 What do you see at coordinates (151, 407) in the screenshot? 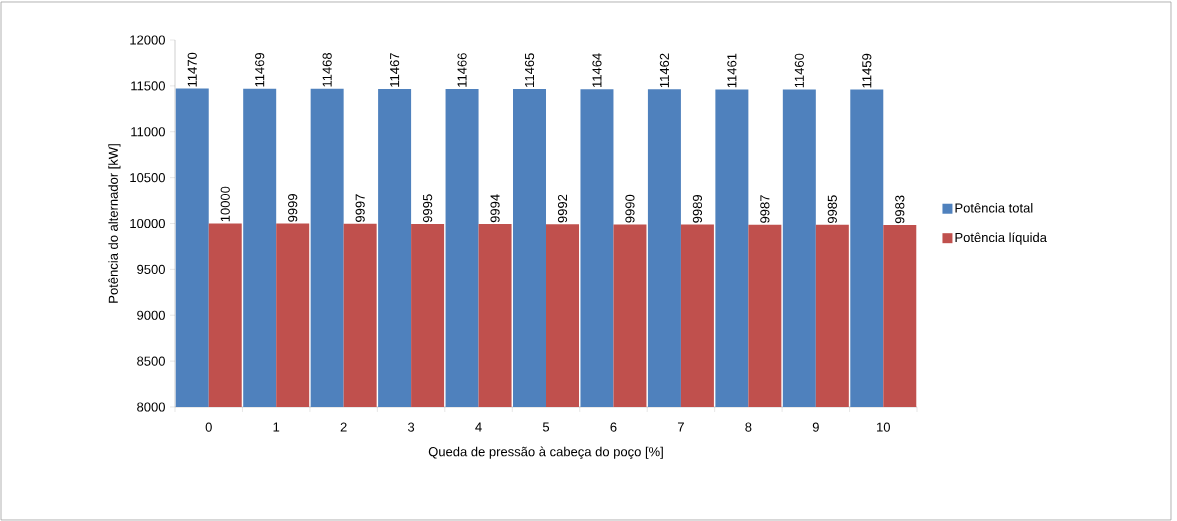
I see `y-tick-label: 8000` at bounding box center [151, 407].